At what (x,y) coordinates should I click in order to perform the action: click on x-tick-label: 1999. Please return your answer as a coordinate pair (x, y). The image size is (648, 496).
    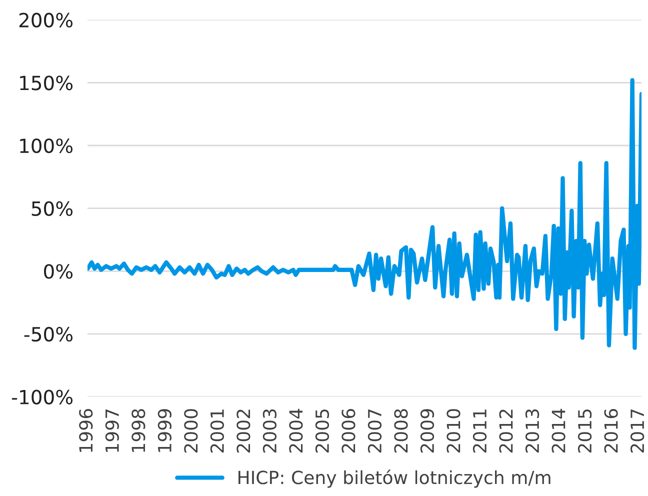
    Looking at the image, I should click on (165, 430).